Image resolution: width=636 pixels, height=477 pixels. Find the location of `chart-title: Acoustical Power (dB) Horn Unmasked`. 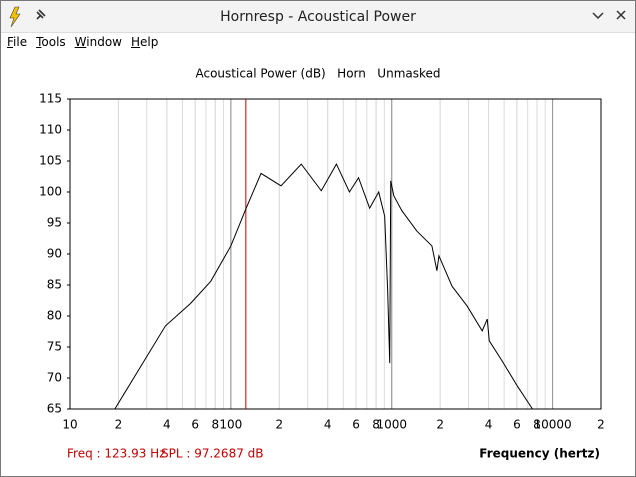

chart-title: Acoustical Power (dB) Horn Unmasked is located at coordinates (317, 74).